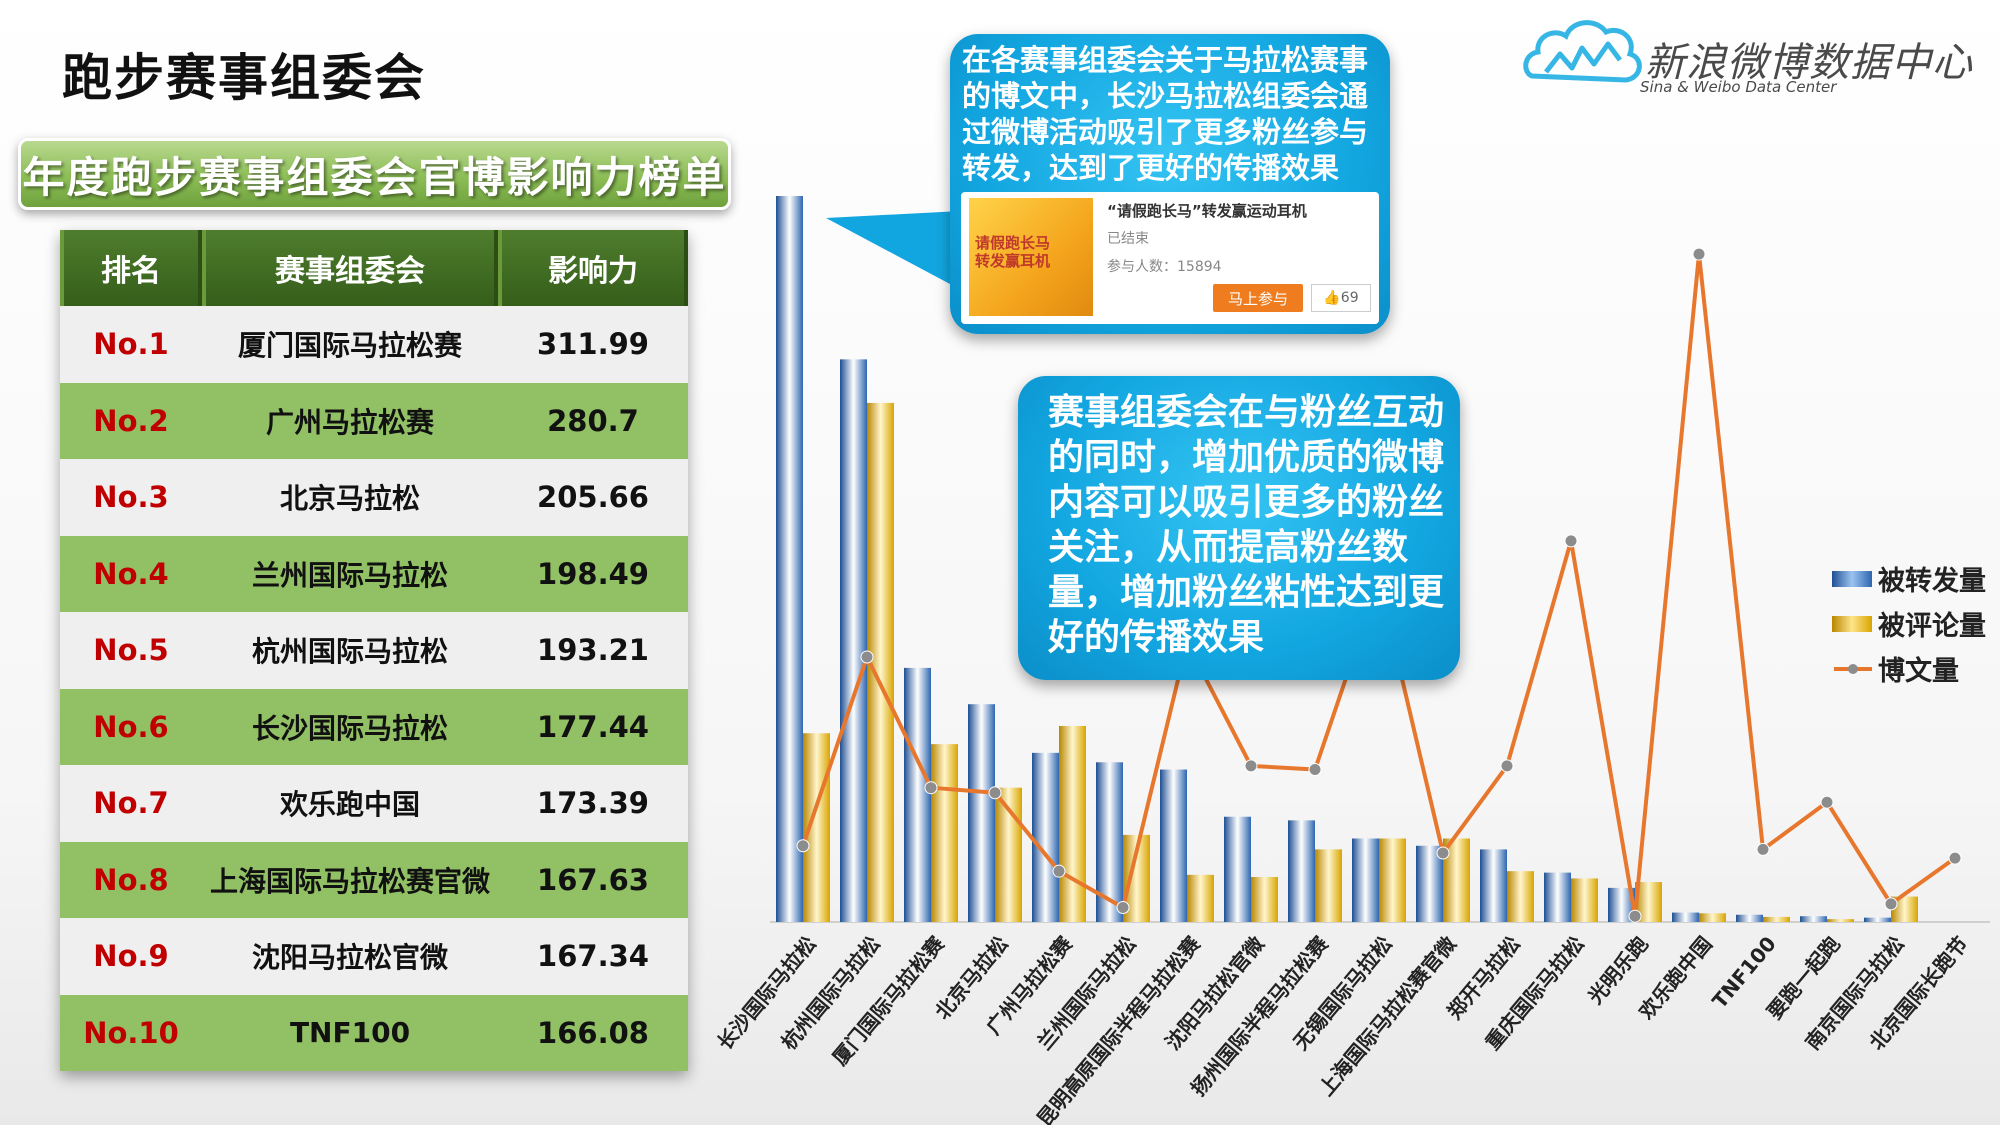 This screenshot has width=2000, height=1125. I want to click on logo-subtext: Sina & Weibo Data Center, so click(1738, 87).